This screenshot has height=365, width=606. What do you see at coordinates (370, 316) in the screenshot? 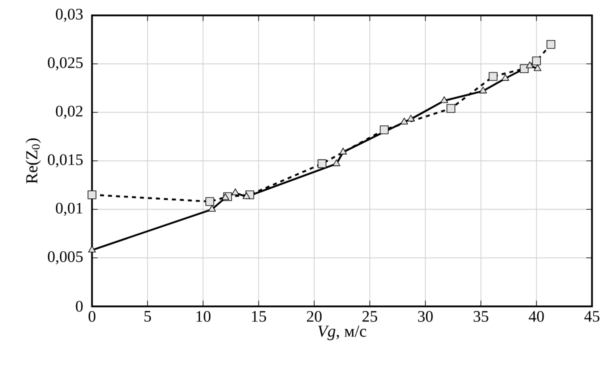
I see `x-tick-label: 25` at bounding box center [370, 316].